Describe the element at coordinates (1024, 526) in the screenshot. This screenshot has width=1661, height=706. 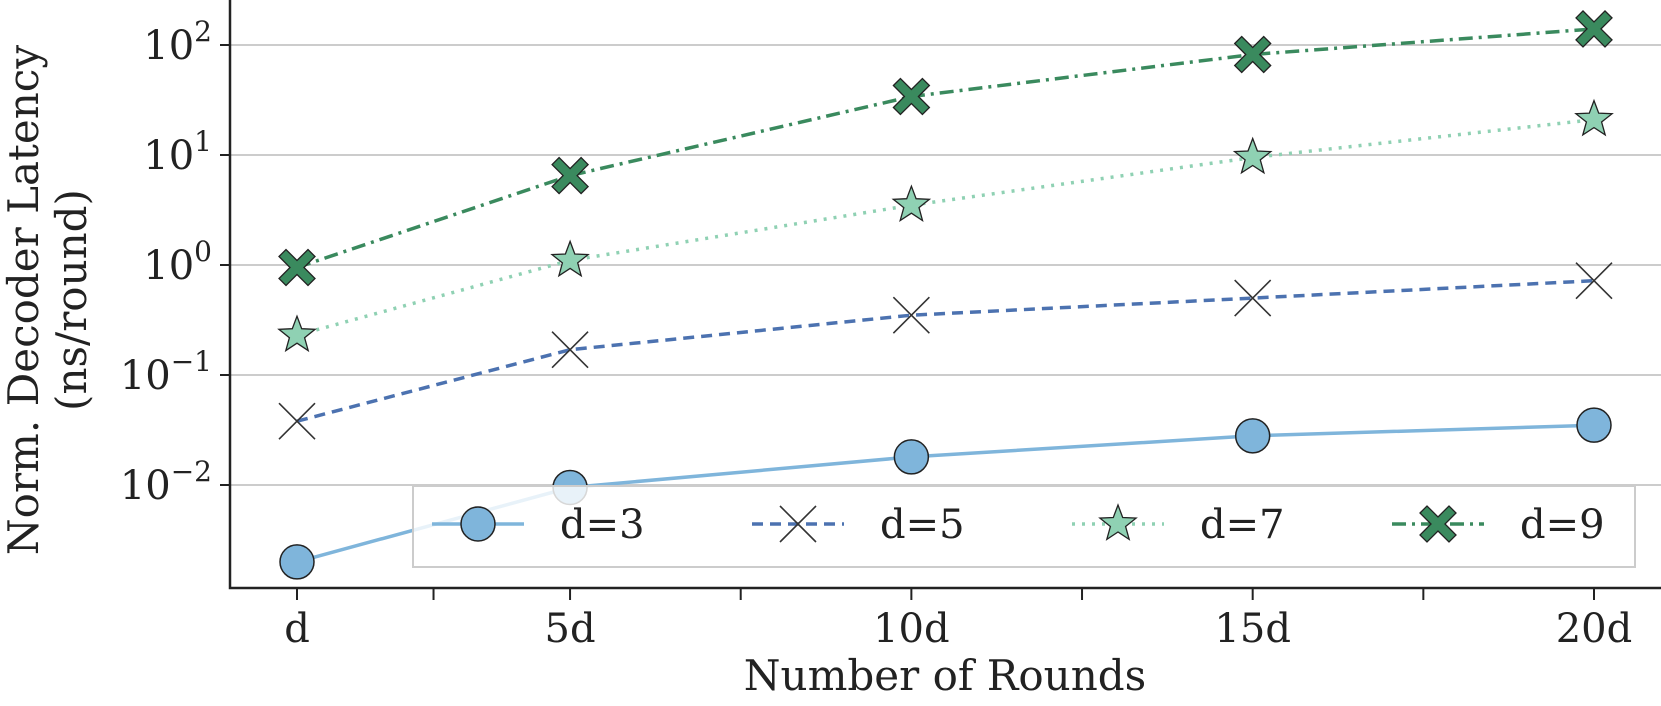
I see `legend: d=3 d=5 d=7 d=9` at that location.